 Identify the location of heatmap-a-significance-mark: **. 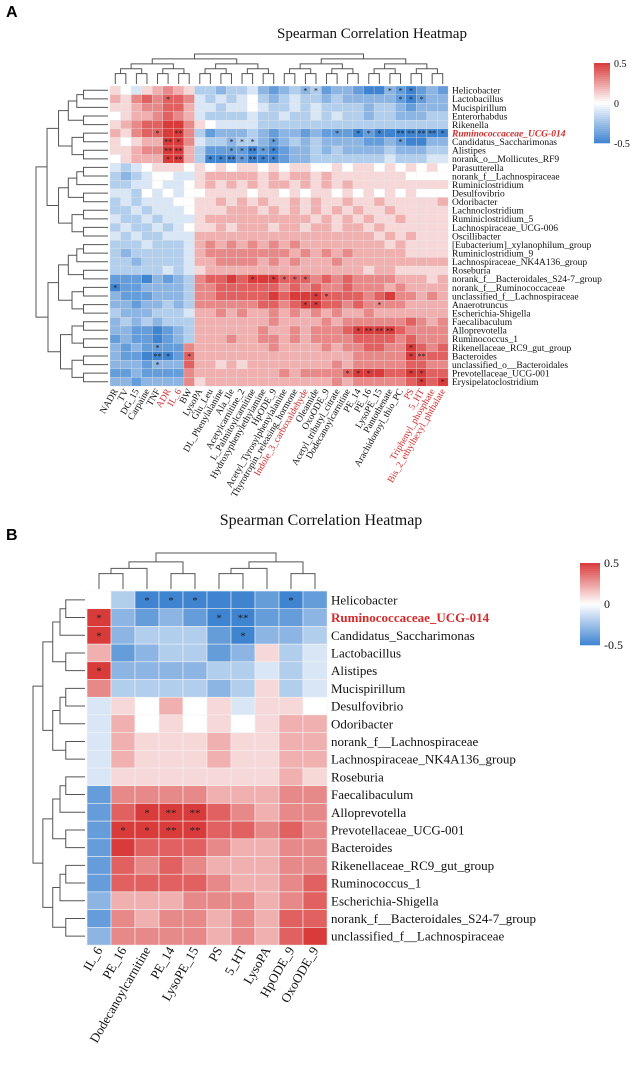
(390, 330).